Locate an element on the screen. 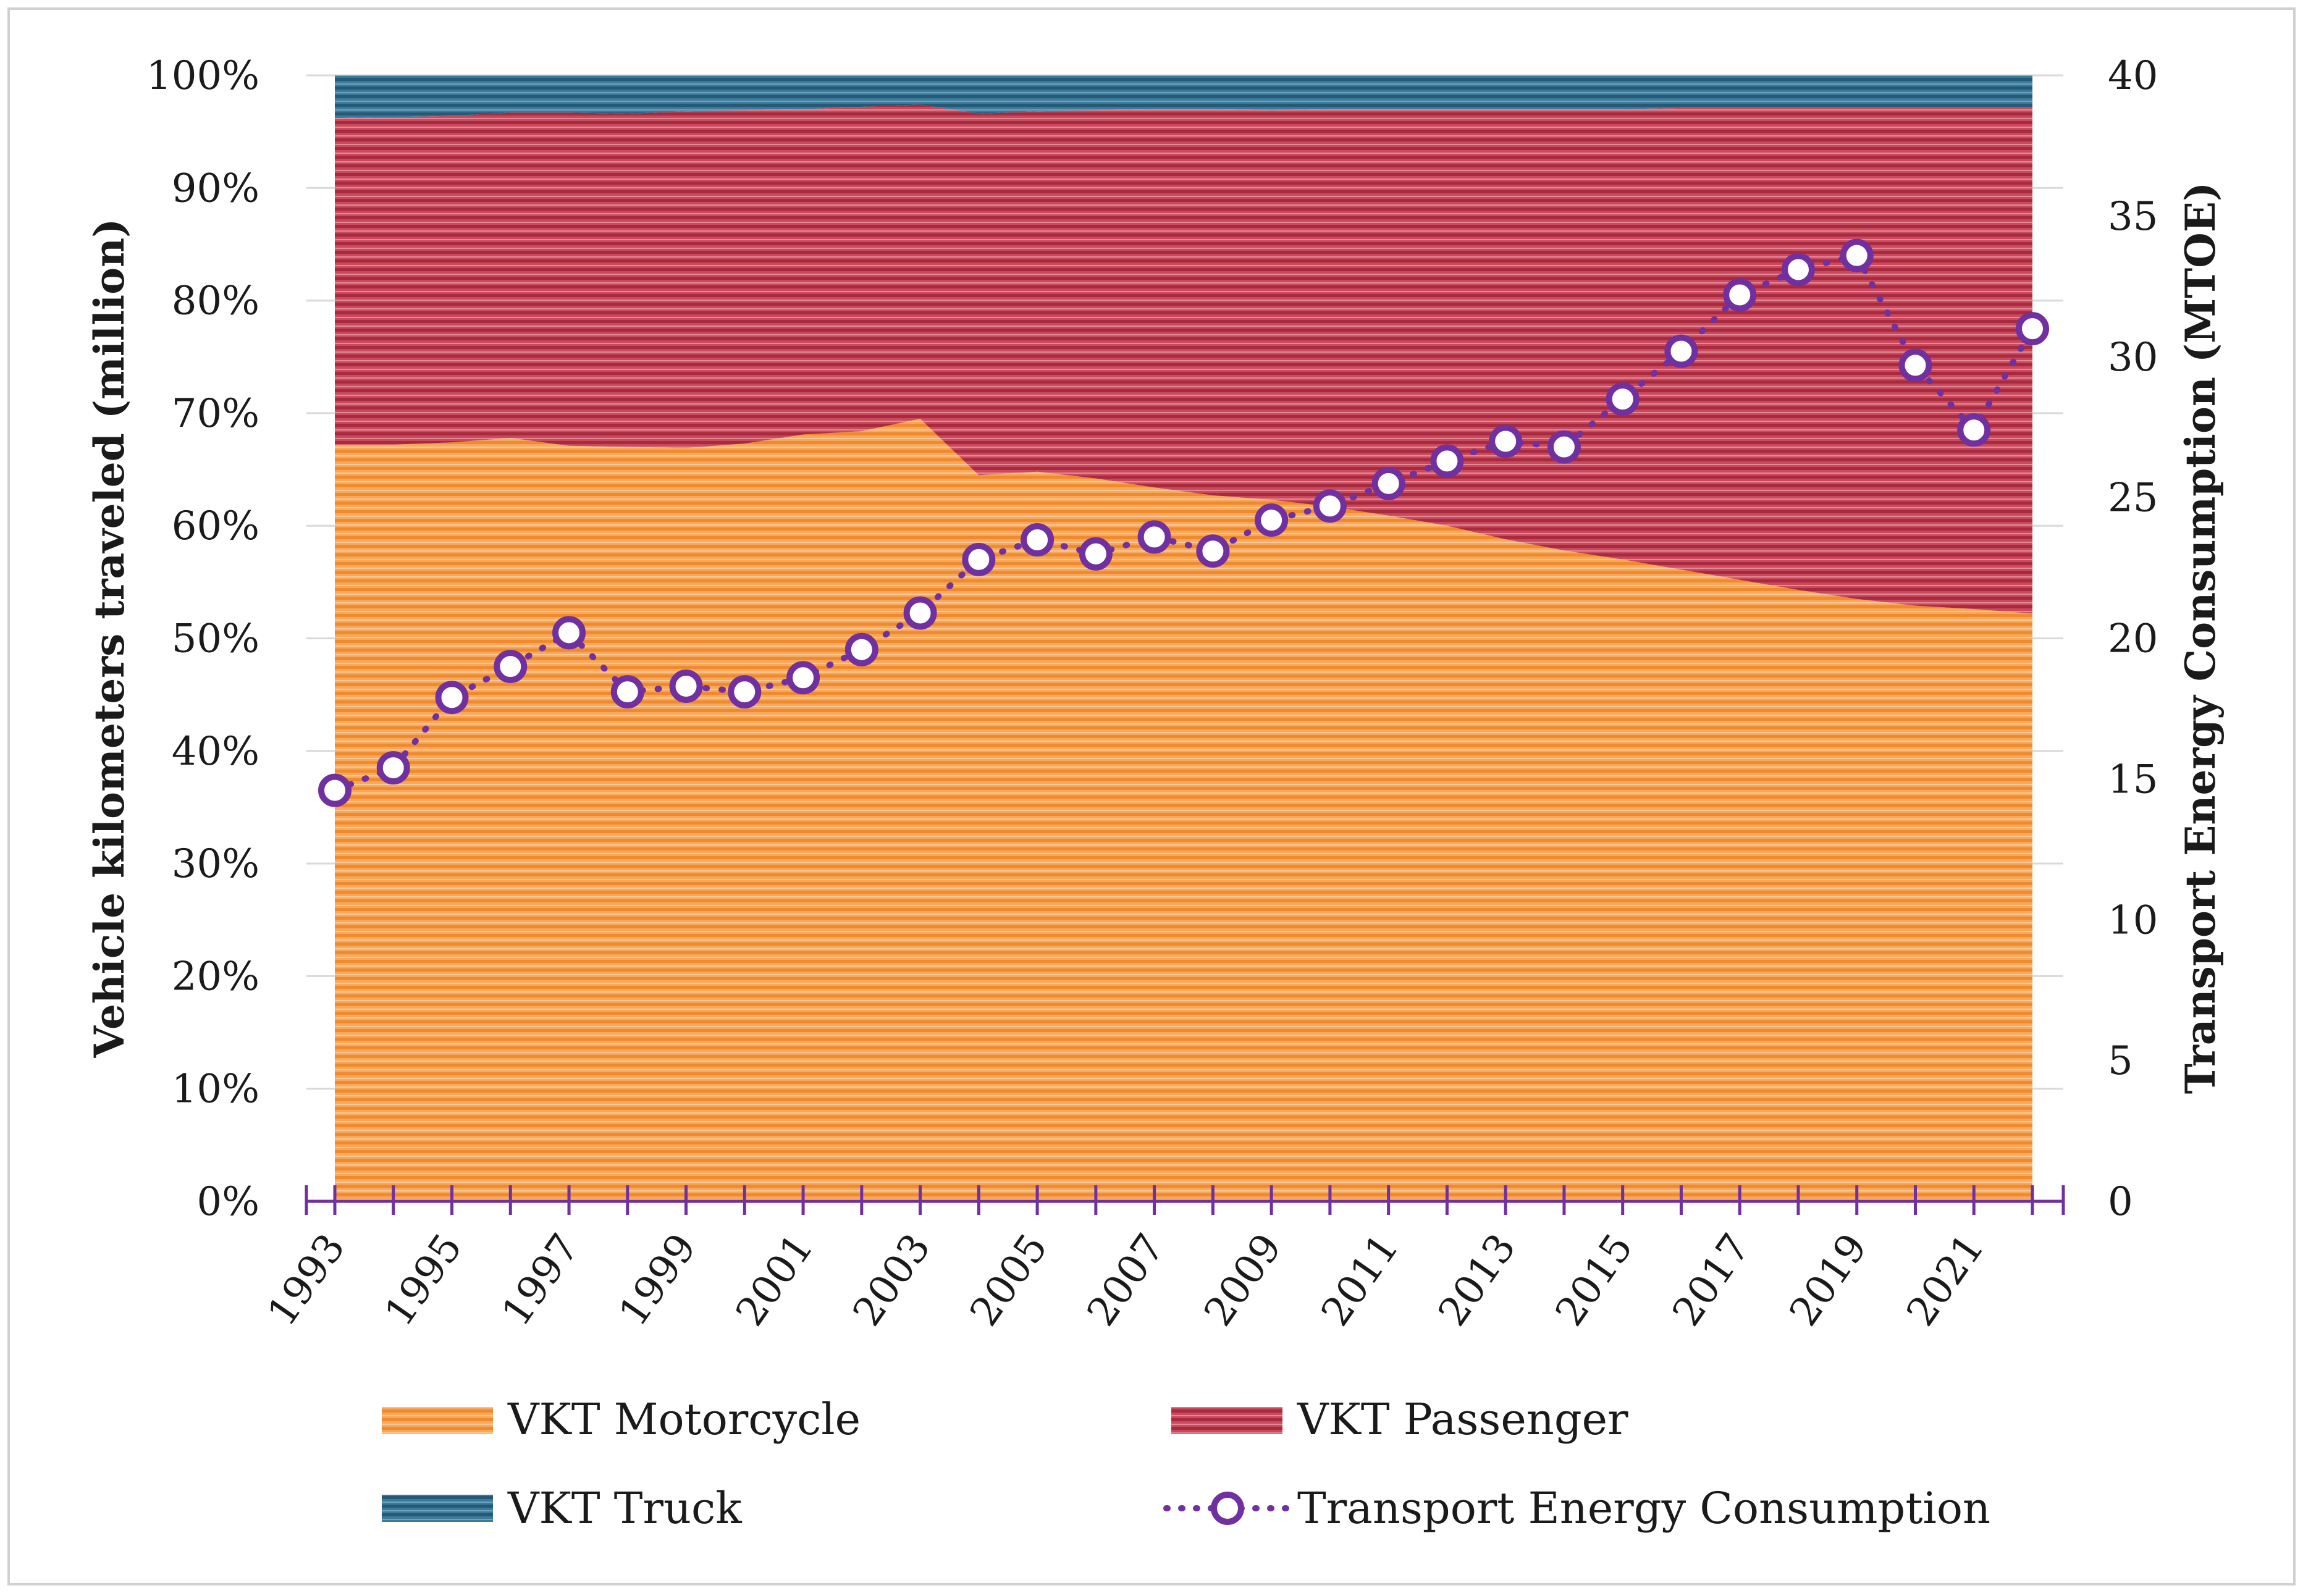 The image size is (2303, 1596). legend-label-energy: Transport Energy Consumption is located at coordinates (1643, 1509).